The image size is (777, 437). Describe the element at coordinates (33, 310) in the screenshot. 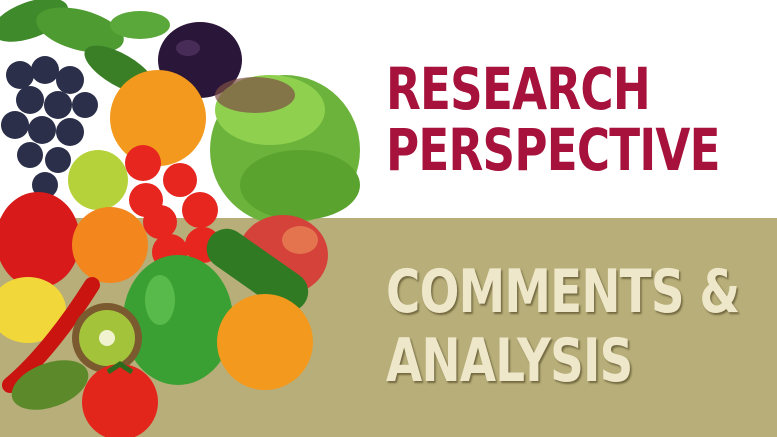

I see `lemon` at that location.